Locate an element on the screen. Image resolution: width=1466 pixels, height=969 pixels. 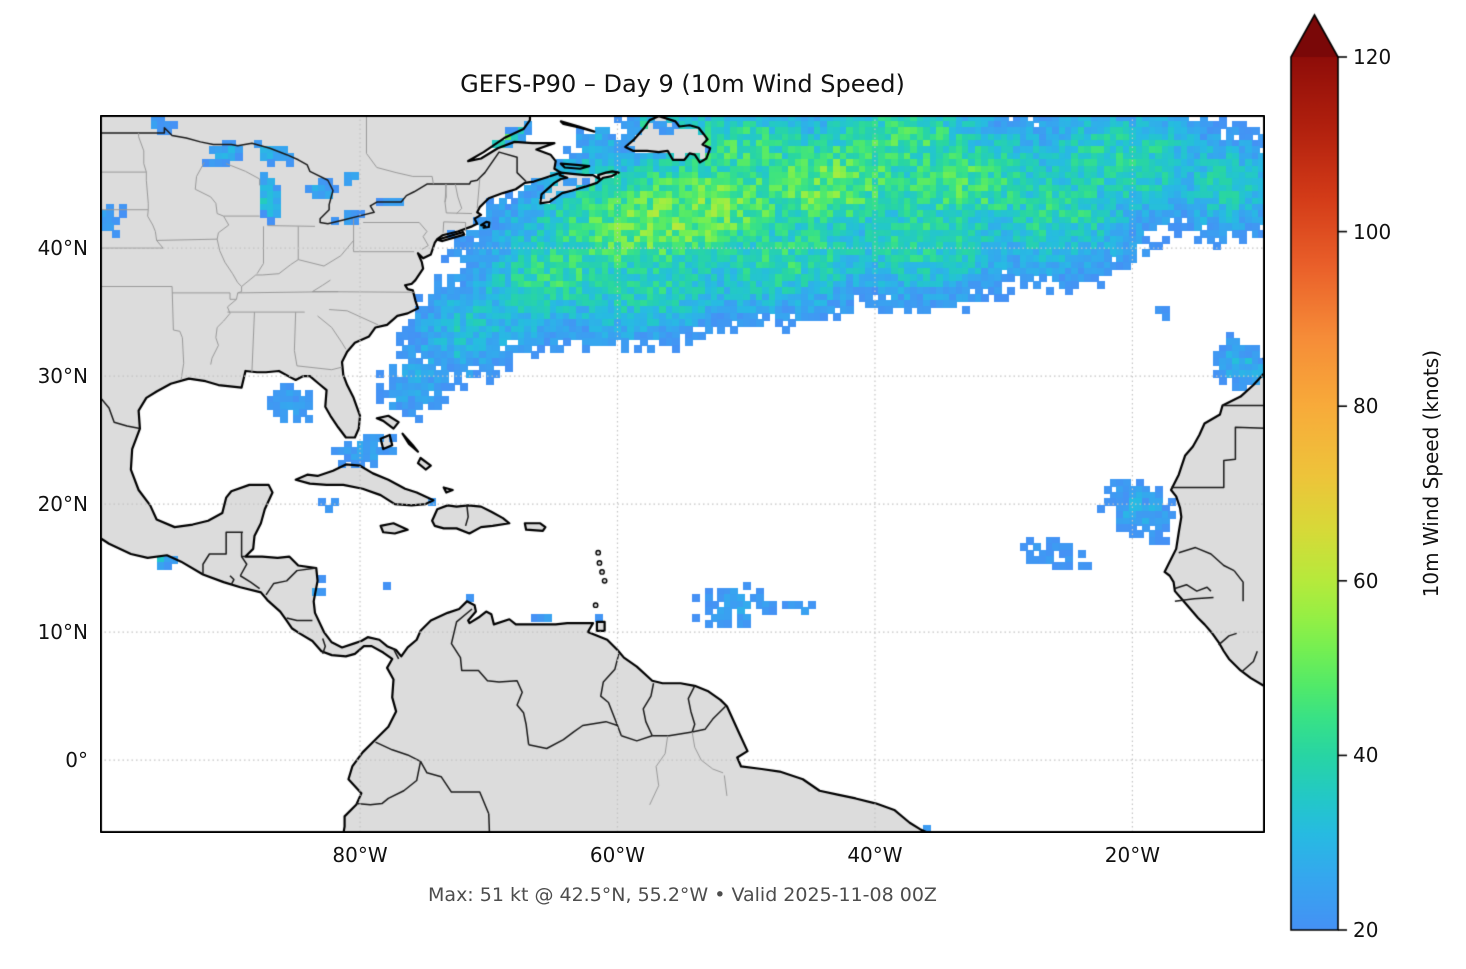
y-axis-tick-label: 30°N is located at coordinates (62, 376).